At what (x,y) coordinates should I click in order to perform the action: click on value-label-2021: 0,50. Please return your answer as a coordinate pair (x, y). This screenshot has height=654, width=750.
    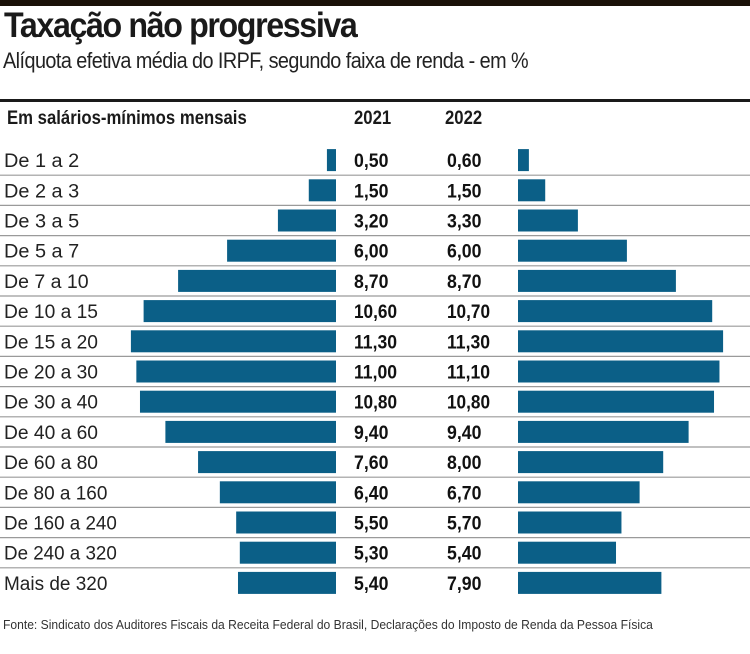
    Looking at the image, I should click on (371, 161).